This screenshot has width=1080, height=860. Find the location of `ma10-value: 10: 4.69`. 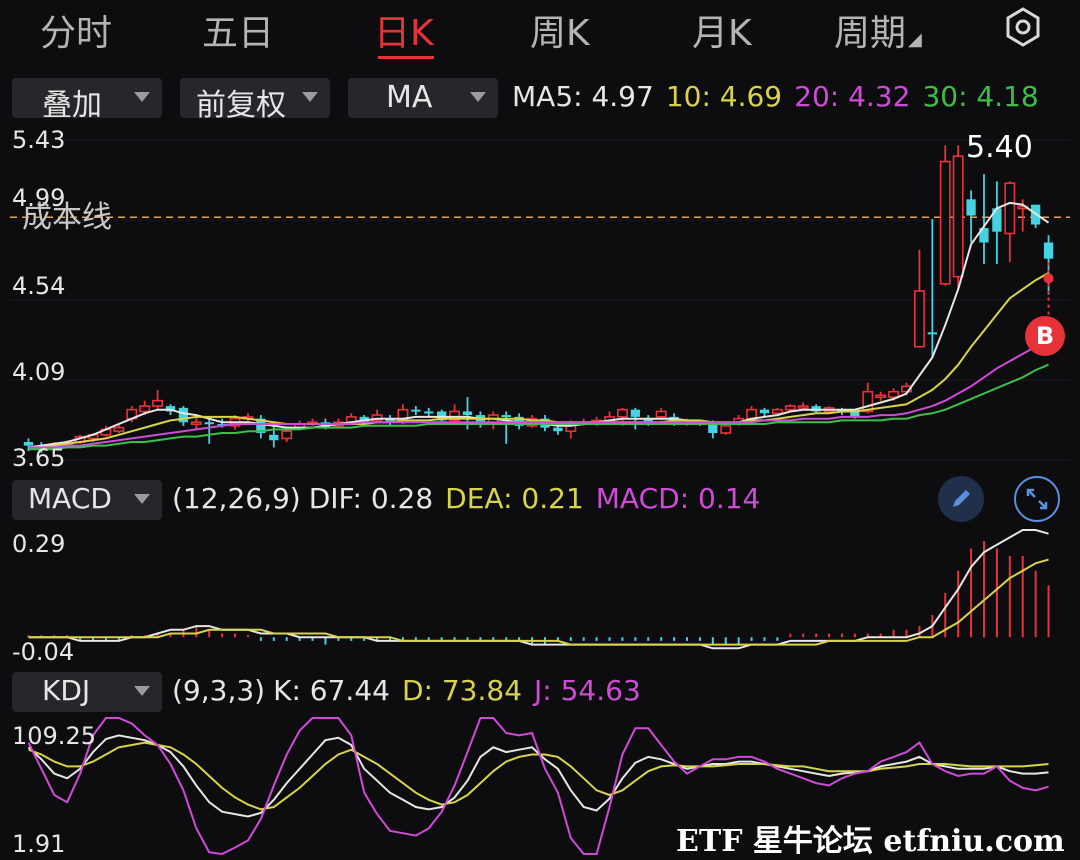

ma10-value: 10: 4.69 is located at coordinates (724, 96).